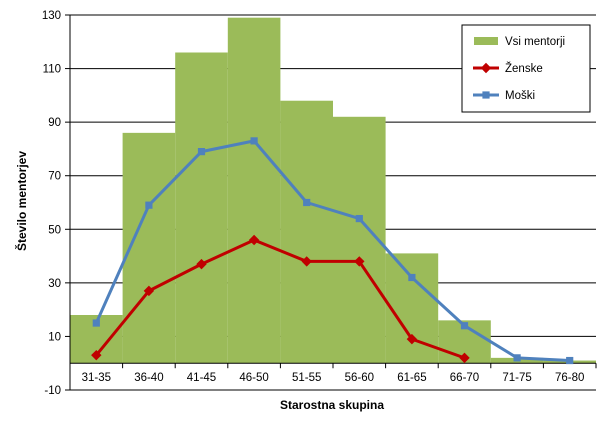 This screenshot has width=610, height=430. I want to click on x-tick-label: 61-65, so click(411, 378).